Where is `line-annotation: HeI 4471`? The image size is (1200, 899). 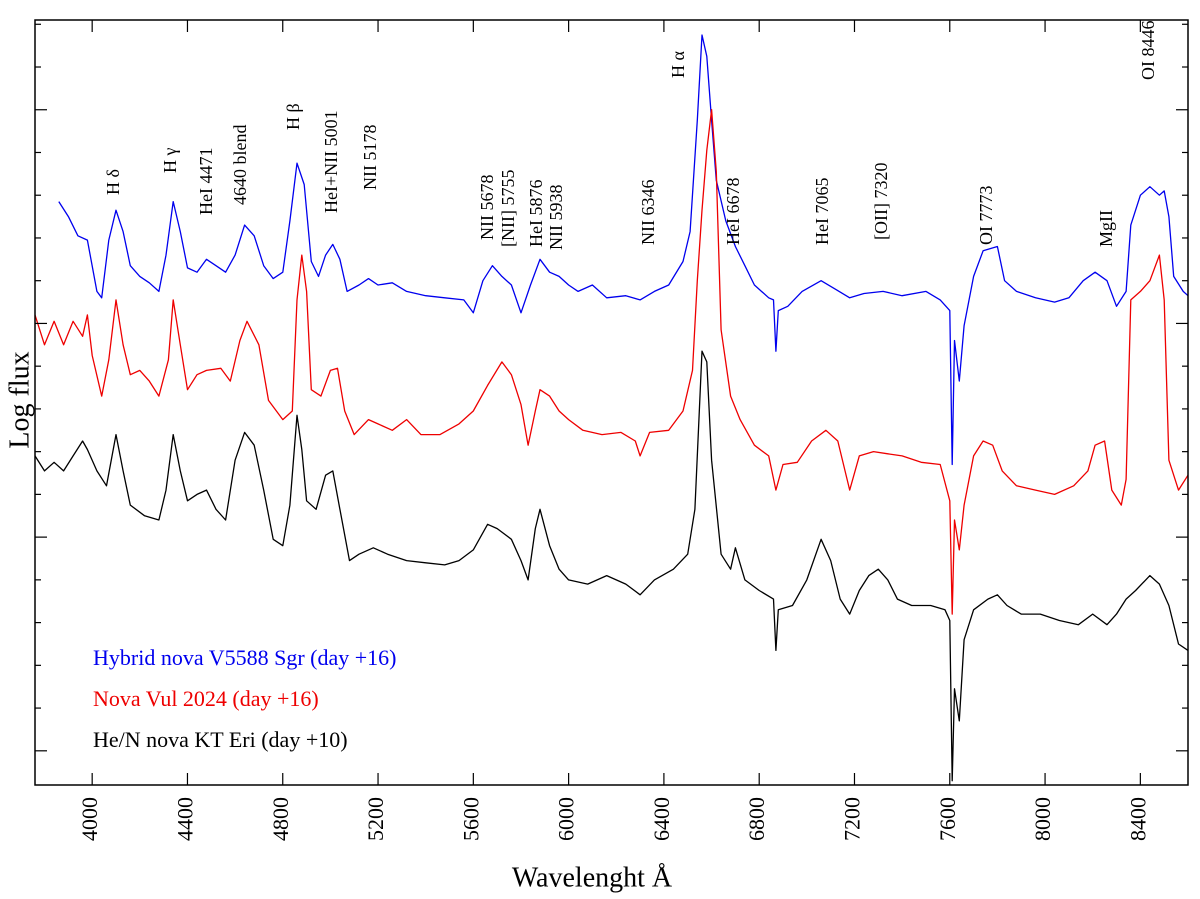 line-annotation: HeI 4471 is located at coordinates (206, 181).